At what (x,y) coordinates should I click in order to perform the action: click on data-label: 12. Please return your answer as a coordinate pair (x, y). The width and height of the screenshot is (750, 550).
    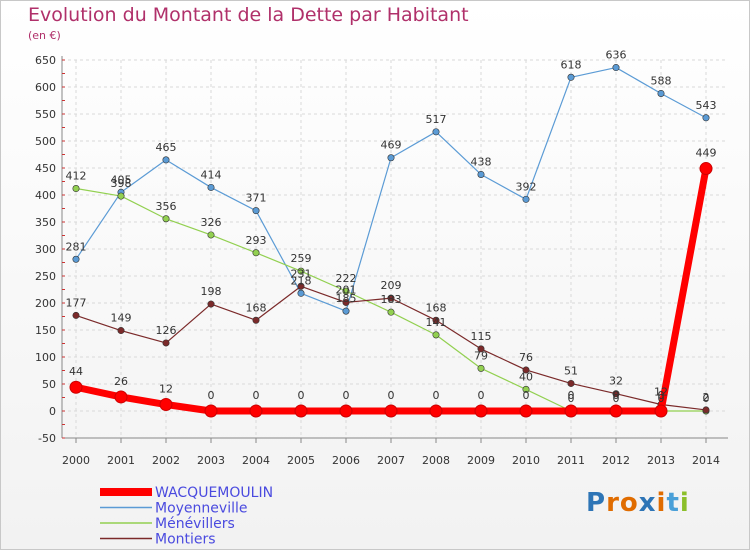
    Looking at the image, I should click on (661, 392).